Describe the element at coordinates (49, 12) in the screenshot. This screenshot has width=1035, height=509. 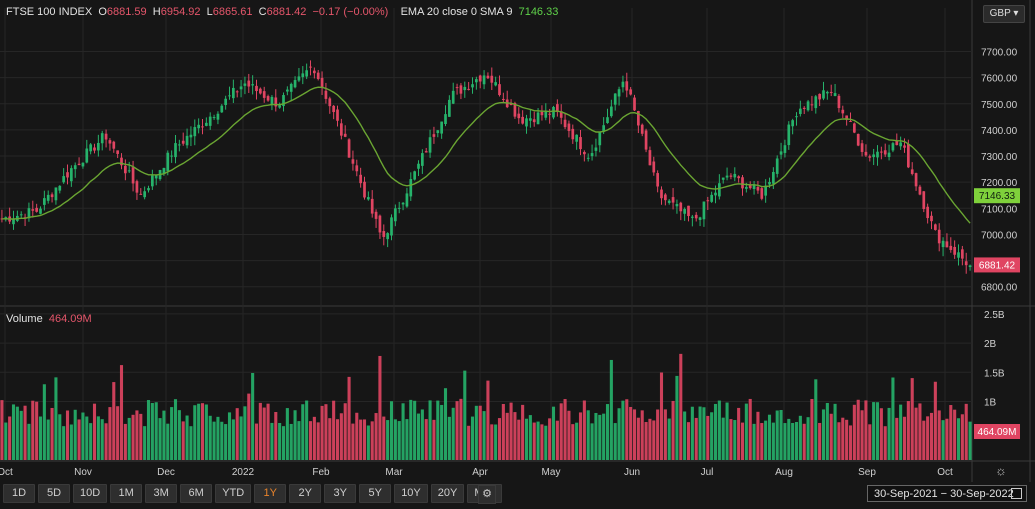
I see `symbol-label: FTSE 100 INDEX` at that location.